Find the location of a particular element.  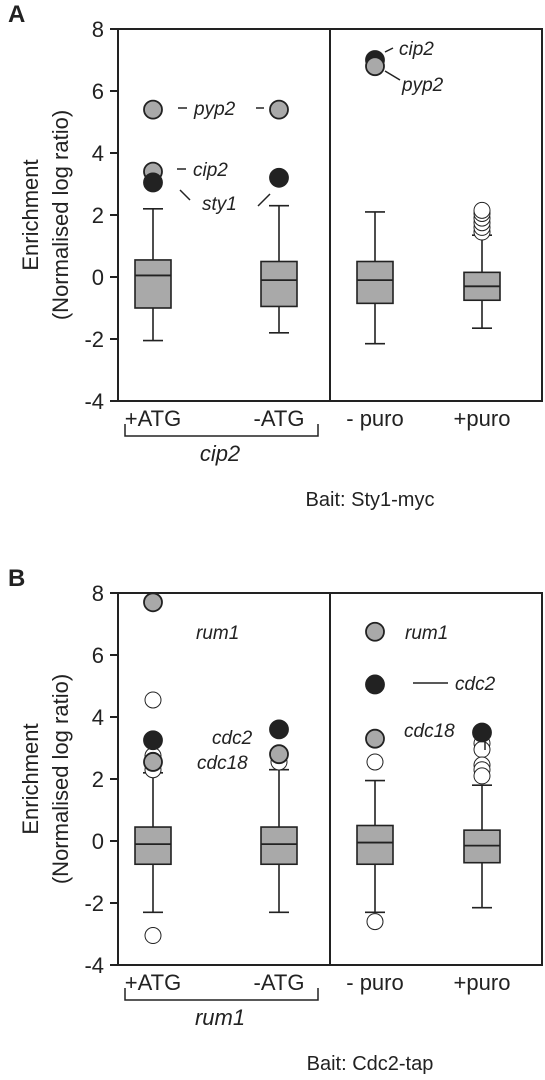

group-label-a: cip2 is located at coordinates (220, 453).